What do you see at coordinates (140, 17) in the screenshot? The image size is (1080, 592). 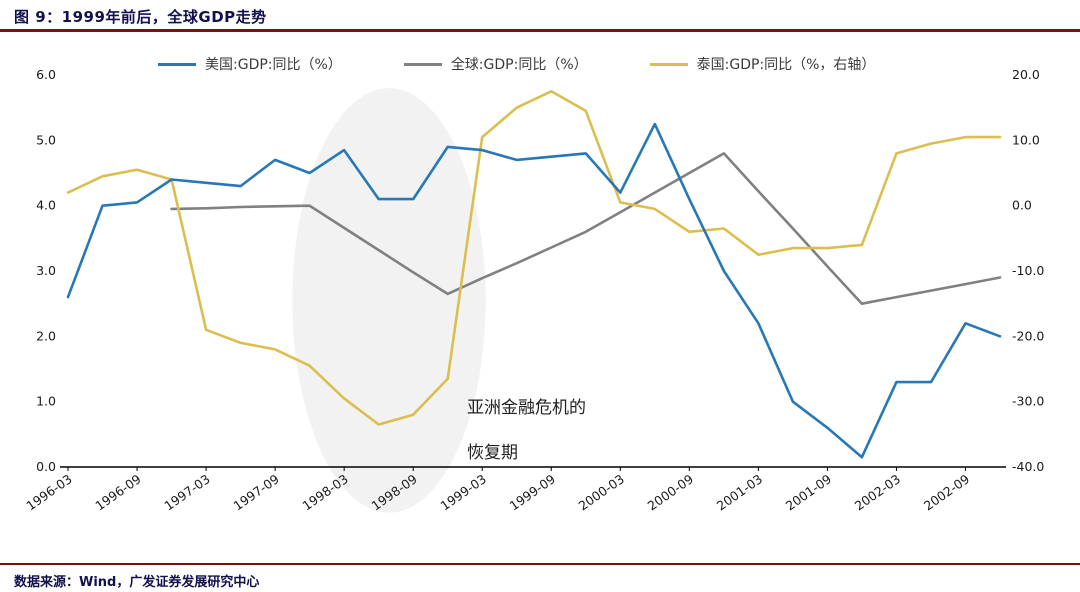 I see `chart-title: 图 9：1999年前后，全球GDP走势` at bounding box center [140, 17].